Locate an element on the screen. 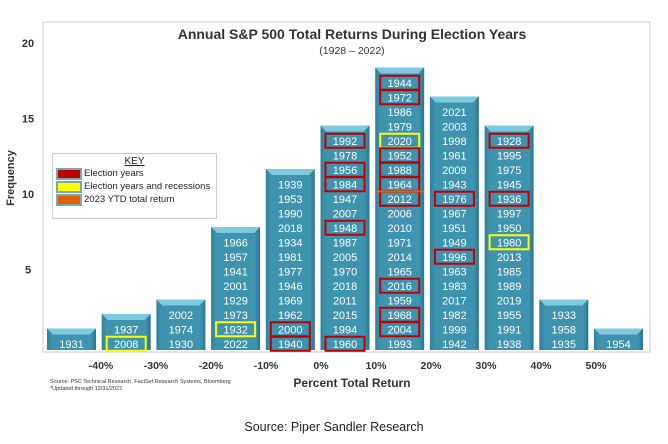 This screenshot has width=668, height=444. year-label: 1945 is located at coordinates (509, 185).